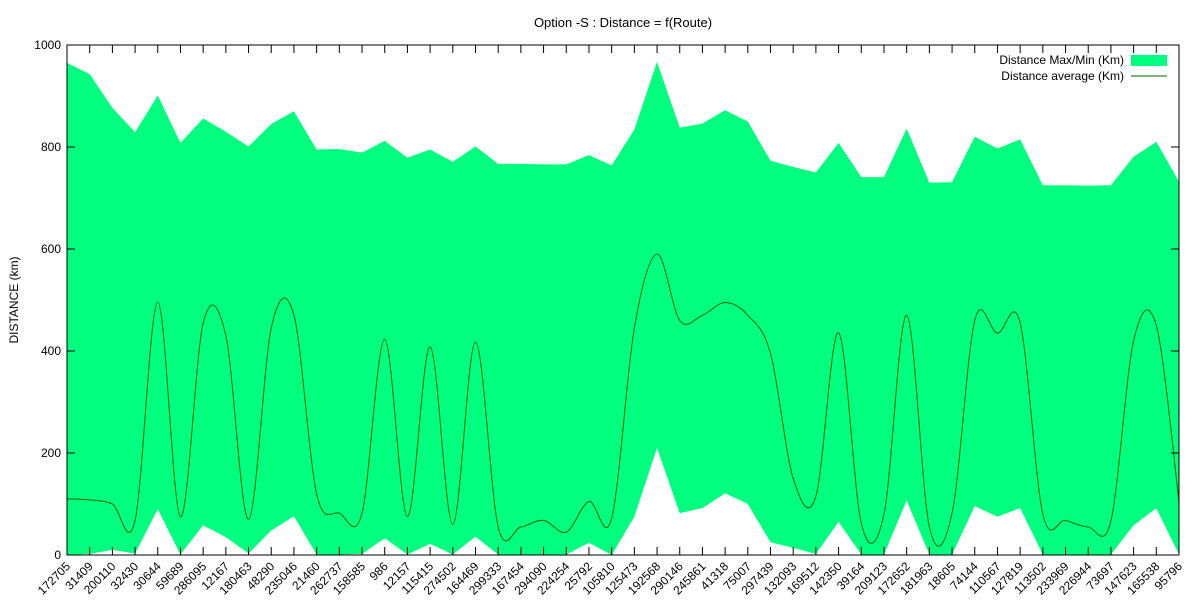 This screenshot has height=600, width=1200. Describe the element at coordinates (57, 555) in the screenshot. I see `y-tick-label: 0` at that location.